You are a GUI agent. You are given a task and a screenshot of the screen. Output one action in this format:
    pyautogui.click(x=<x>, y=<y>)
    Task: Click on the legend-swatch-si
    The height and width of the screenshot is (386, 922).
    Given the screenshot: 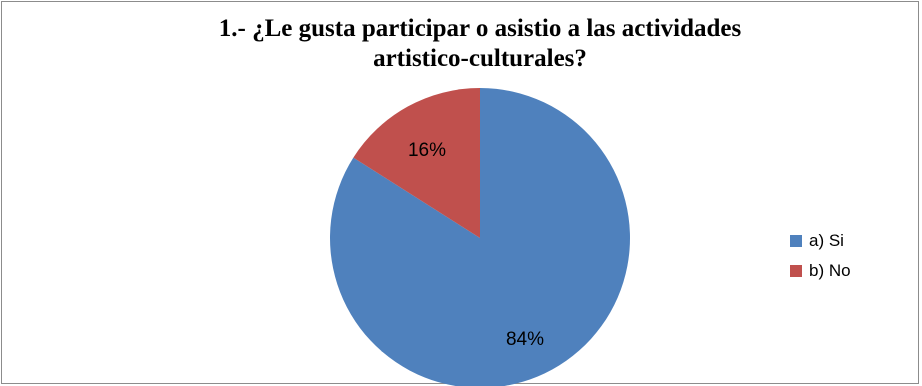 What is the action you would take?
    pyautogui.click(x=796, y=241)
    